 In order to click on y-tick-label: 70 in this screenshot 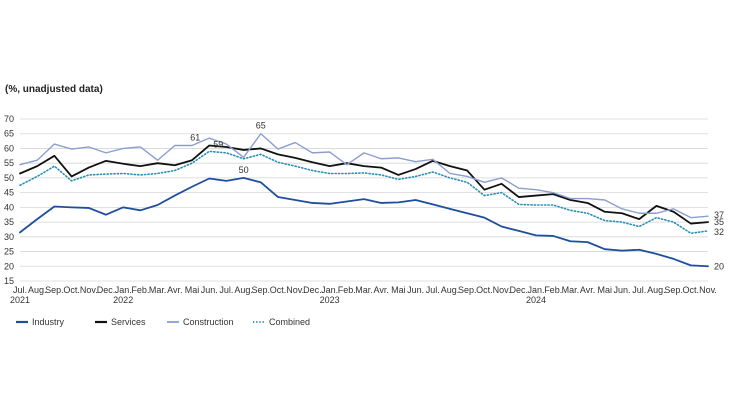, I will do `click(9, 119)`.